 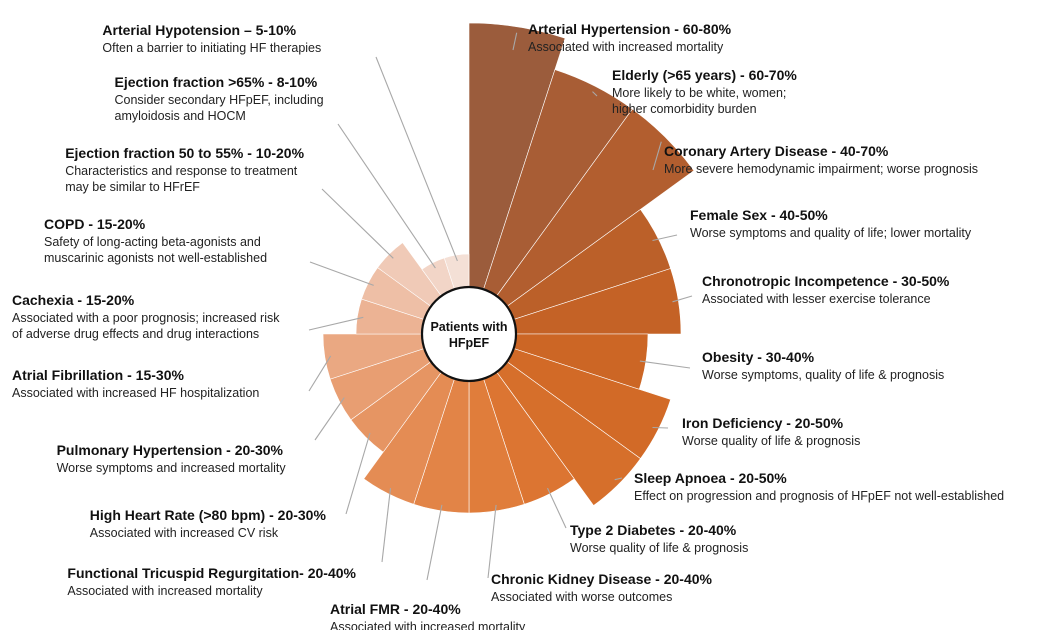 What do you see at coordinates (180, 116) in the screenshot?
I see `label-desc-19-2: amyloidosis and HOCM` at bounding box center [180, 116].